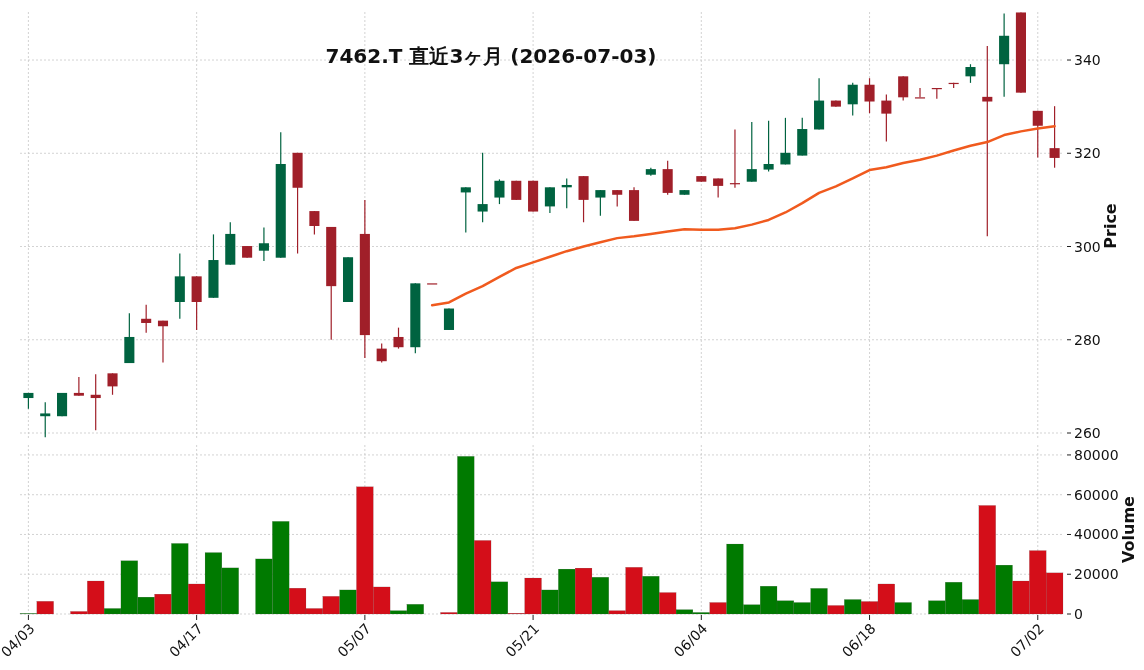 This screenshot has height=670, width=1144. Describe the element at coordinates (1078, 614) in the screenshot. I see `y-tick-label: 0` at that location.